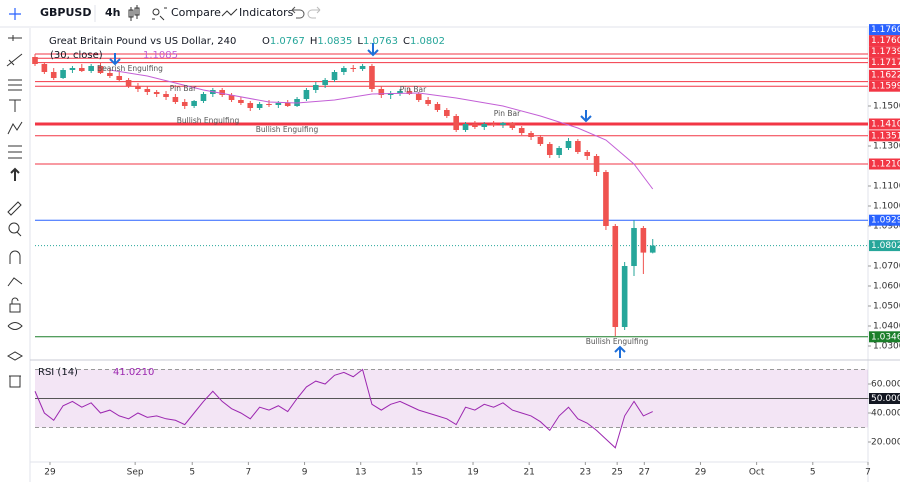 Image resolution: width=900 pixels, height=482 pixels. What do you see at coordinates (130, 68) in the screenshot?
I see `pattern-label: Bearish Engulfing` at bounding box center [130, 68].